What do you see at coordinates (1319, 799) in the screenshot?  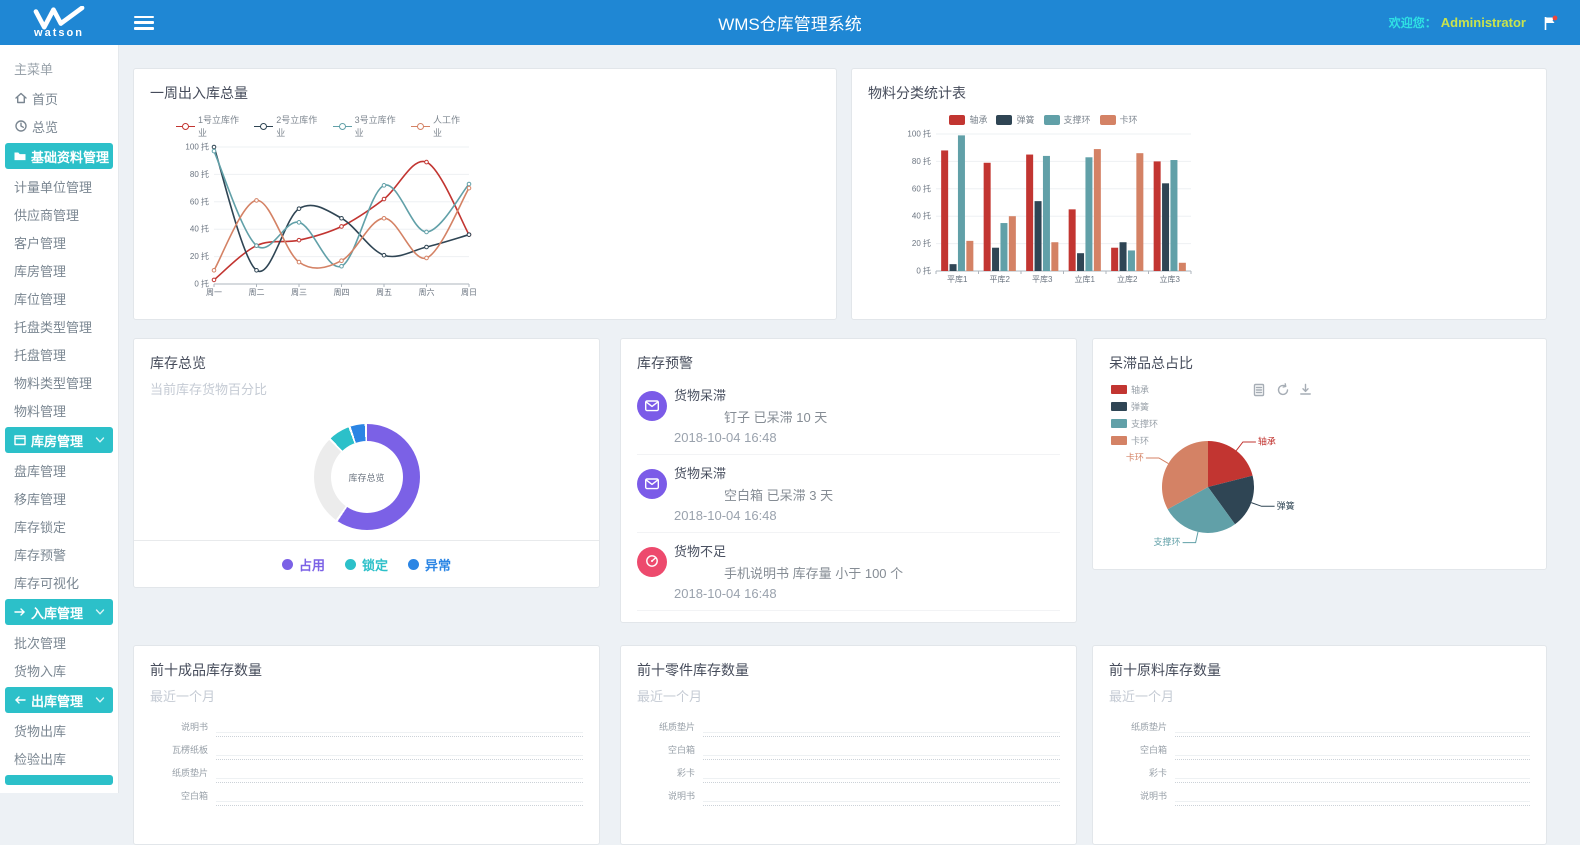 I see `hbar-row: 说明书` at bounding box center [1319, 799].